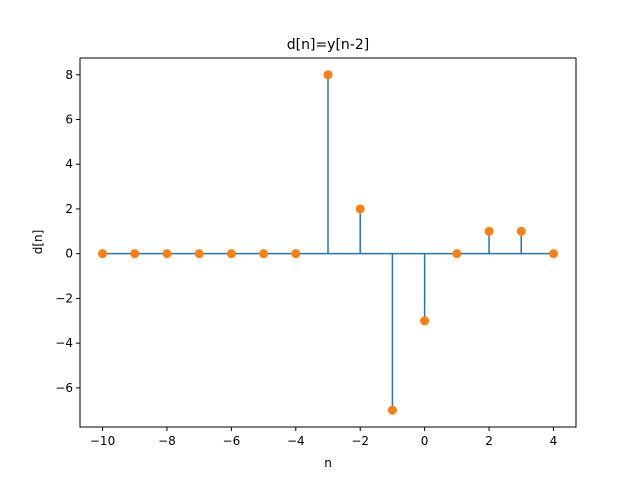 The width and height of the screenshot is (640, 480). What do you see at coordinates (167, 441) in the screenshot?
I see `x-tick-label: −8` at bounding box center [167, 441].